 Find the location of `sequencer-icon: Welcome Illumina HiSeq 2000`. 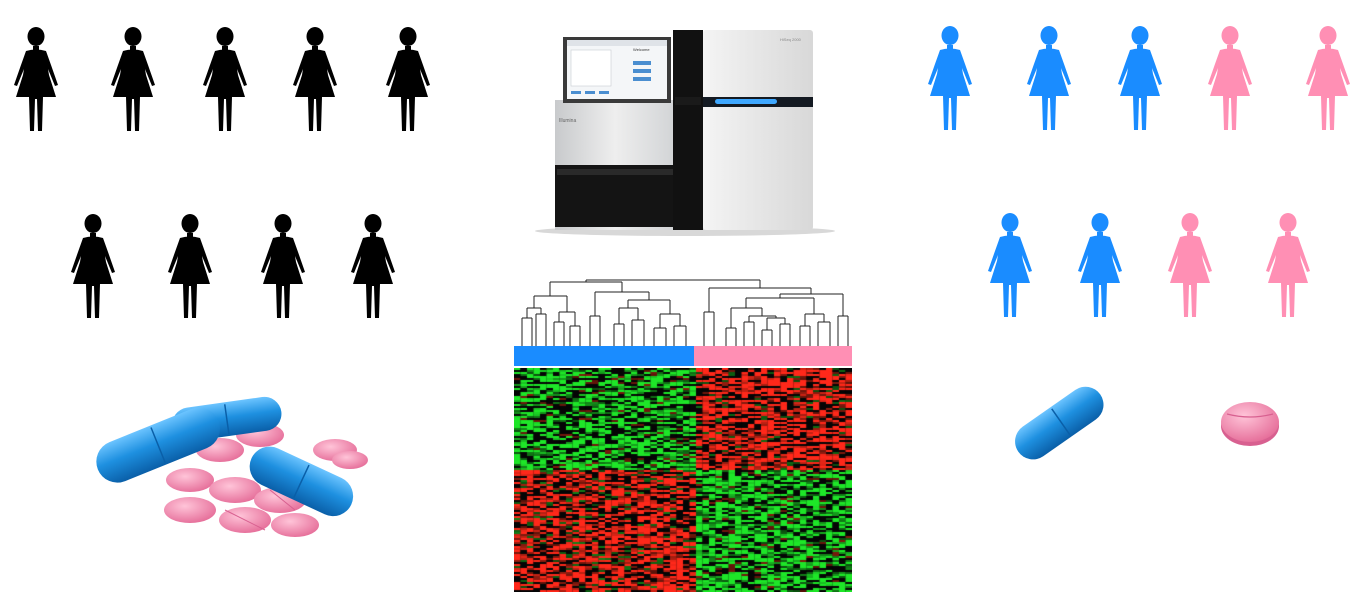

sequencer-icon: Welcome Illumina HiSeq 2000 is located at coordinates (685, 133).